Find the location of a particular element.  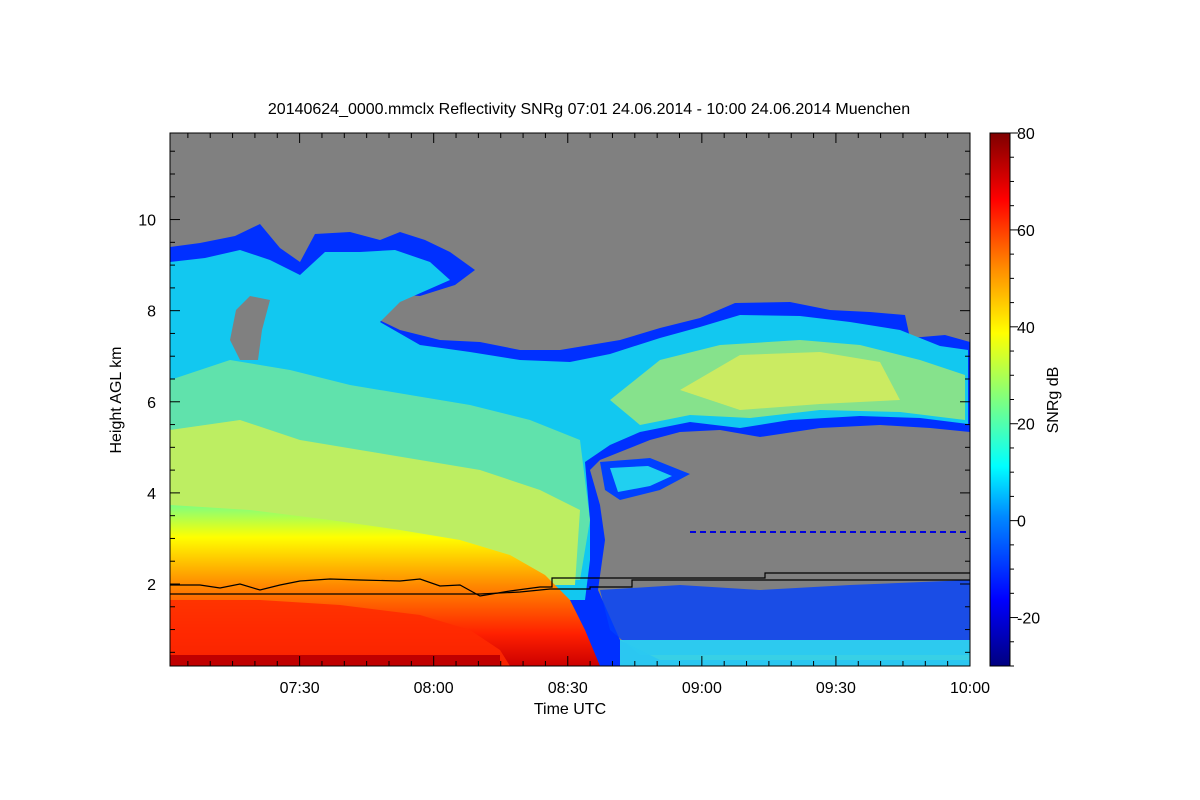

y-tick-label: 4 is located at coordinates (151, 494).